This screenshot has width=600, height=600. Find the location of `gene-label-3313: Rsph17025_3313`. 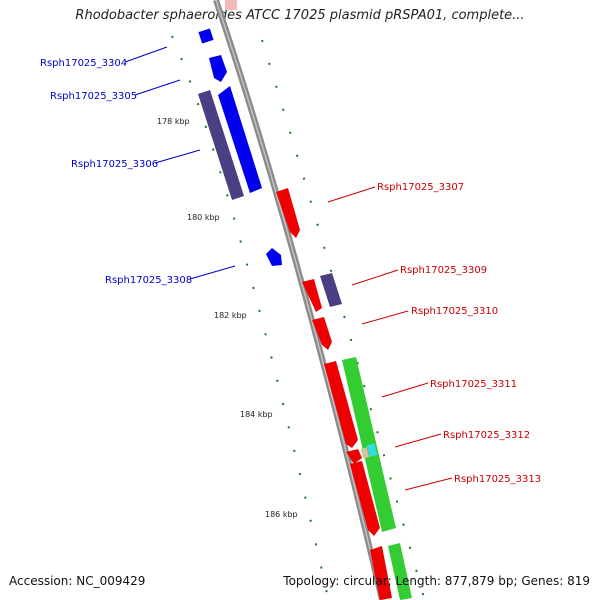

gene-label-3313: Rsph17025_3313 is located at coordinates (497, 479).